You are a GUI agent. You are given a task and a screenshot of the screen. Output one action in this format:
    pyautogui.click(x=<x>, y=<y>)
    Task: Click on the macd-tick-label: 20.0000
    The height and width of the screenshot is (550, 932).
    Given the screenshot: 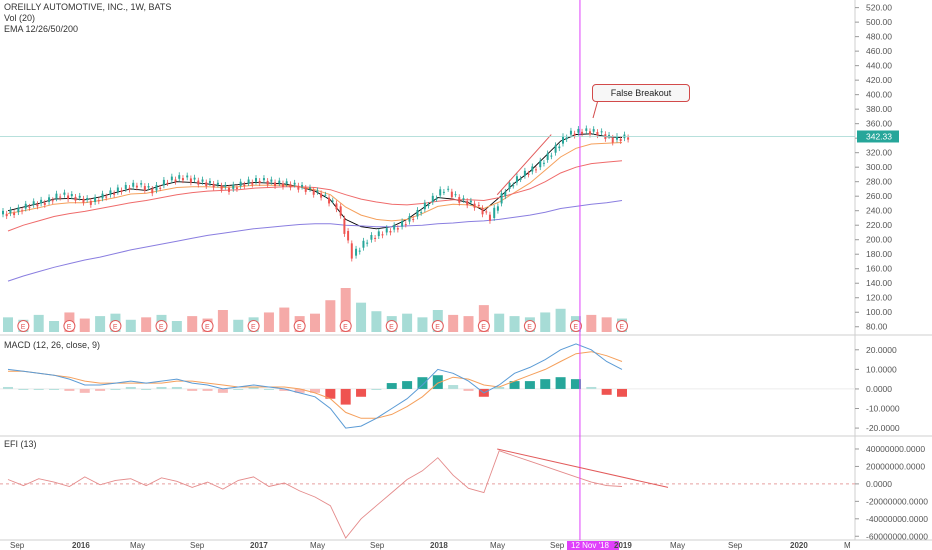 What is the action you would take?
    pyautogui.click(x=881, y=350)
    